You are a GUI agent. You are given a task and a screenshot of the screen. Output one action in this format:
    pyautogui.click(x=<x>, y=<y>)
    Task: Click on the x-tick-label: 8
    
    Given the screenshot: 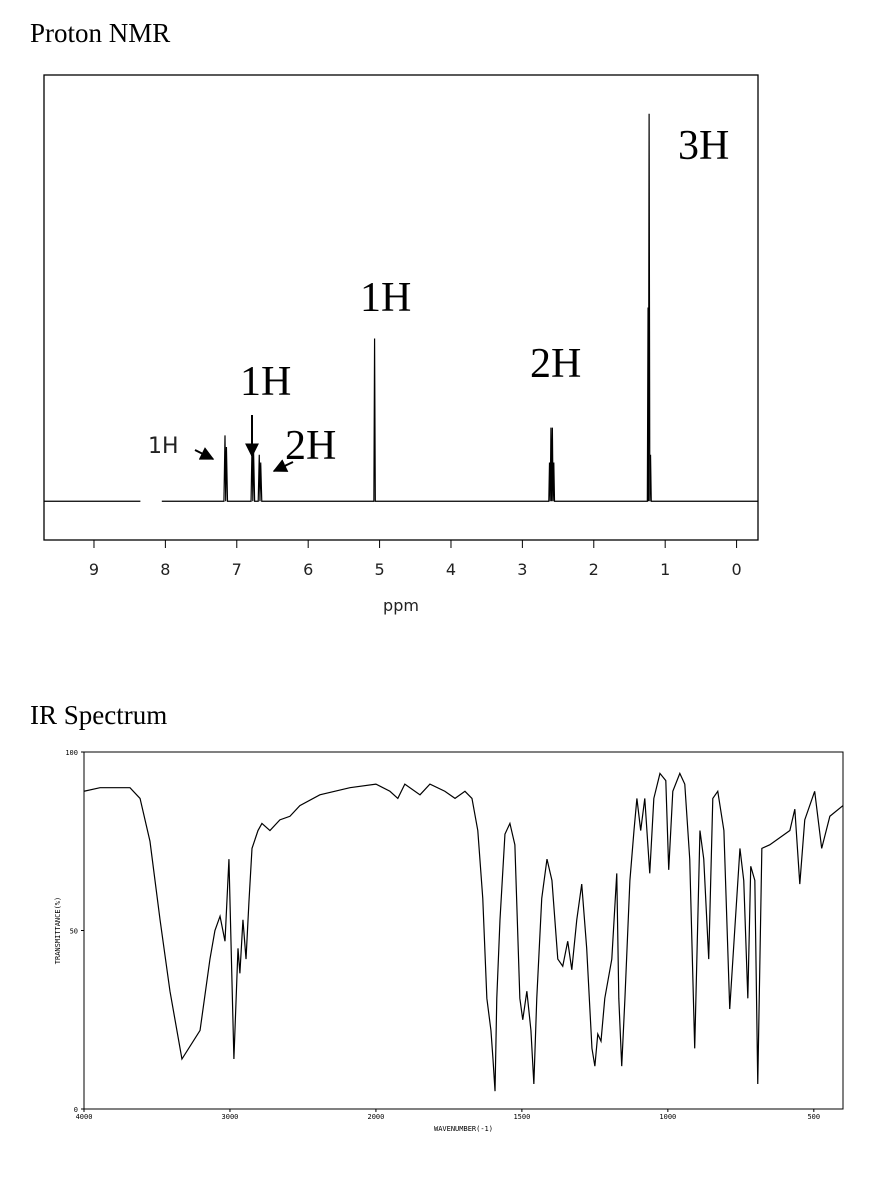 What is the action you would take?
    pyautogui.click(x=165, y=569)
    